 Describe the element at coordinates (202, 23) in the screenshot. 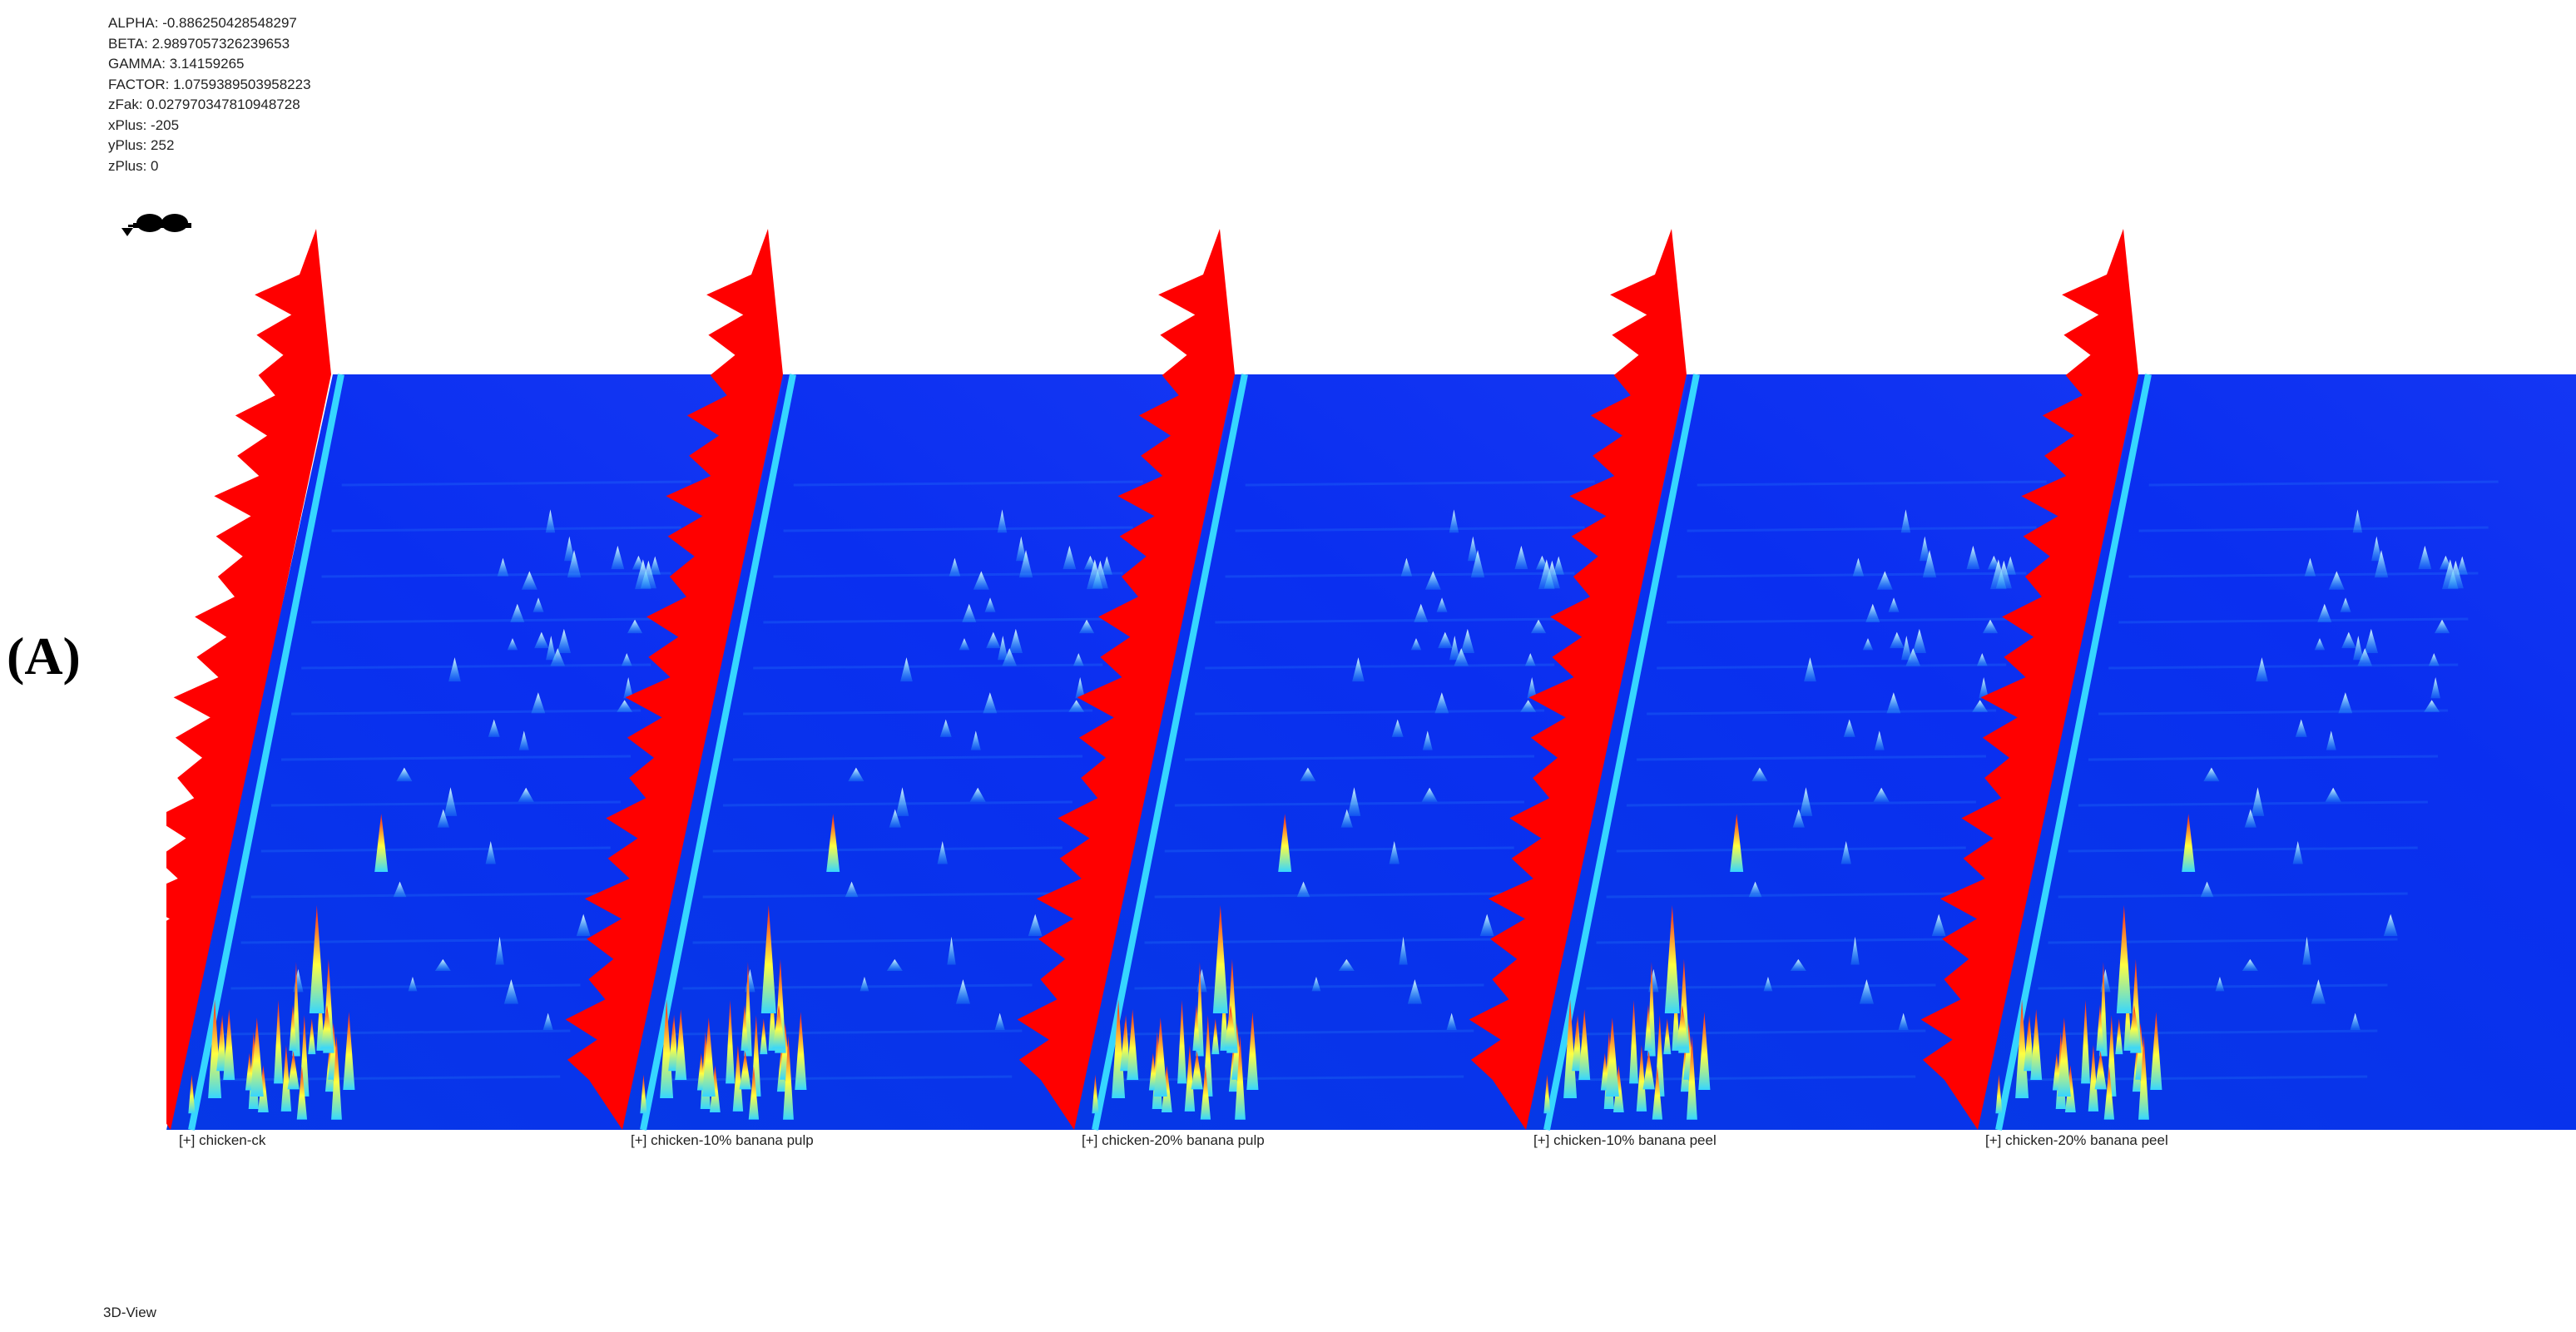

I see `param-alpha: ALPHA: -0.886250428548297` at that location.